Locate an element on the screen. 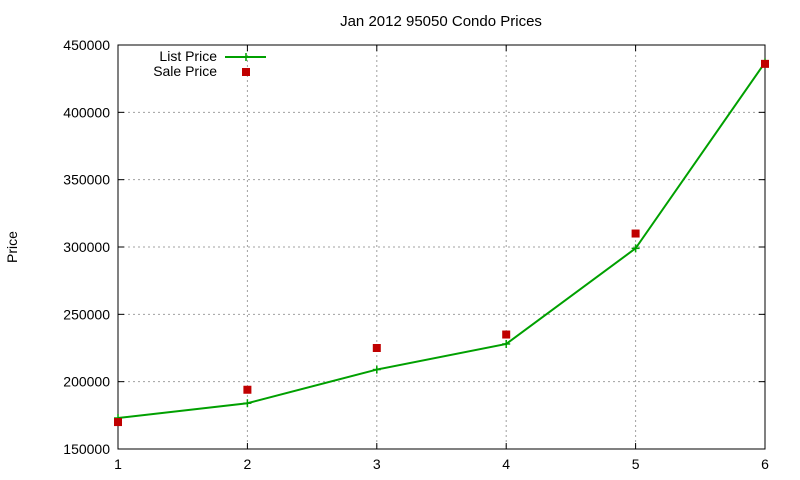 This screenshot has height=480, width=800. y-axis-title: Price is located at coordinates (12, 247).